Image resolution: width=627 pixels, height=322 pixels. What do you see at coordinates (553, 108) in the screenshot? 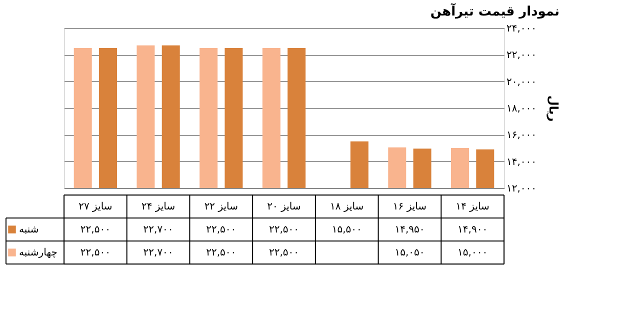
I see `y-axis-title: ریال` at bounding box center [553, 108].